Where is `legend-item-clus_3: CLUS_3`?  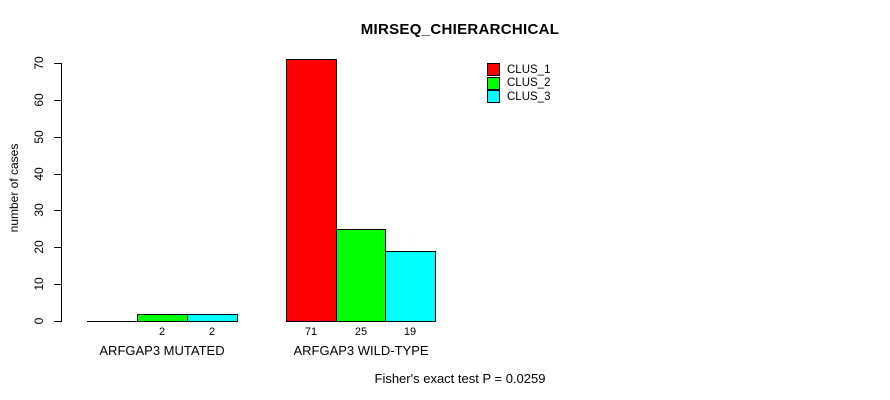
legend-item-clus_3: CLUS_3 is located at coordinates (518, 97).